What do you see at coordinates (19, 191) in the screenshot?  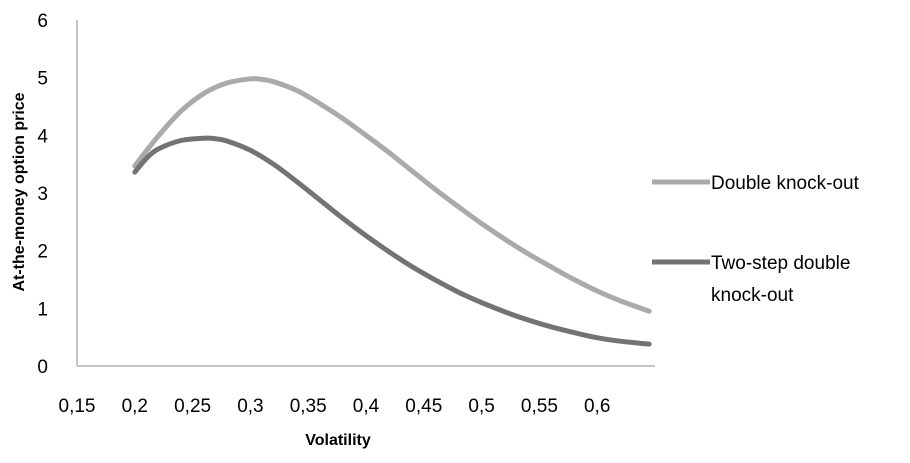 I see `y-axis-title: At-the-money option price` at bounding box center [19, 191].